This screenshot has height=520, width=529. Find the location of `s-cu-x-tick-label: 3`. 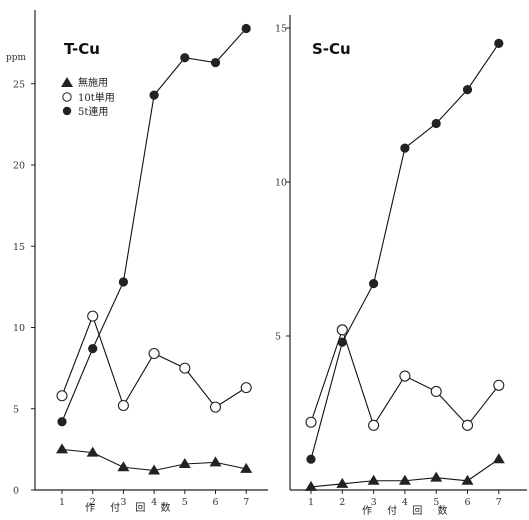

s-cu-x-tick-label: 3 is located at coordinates (374, 502).